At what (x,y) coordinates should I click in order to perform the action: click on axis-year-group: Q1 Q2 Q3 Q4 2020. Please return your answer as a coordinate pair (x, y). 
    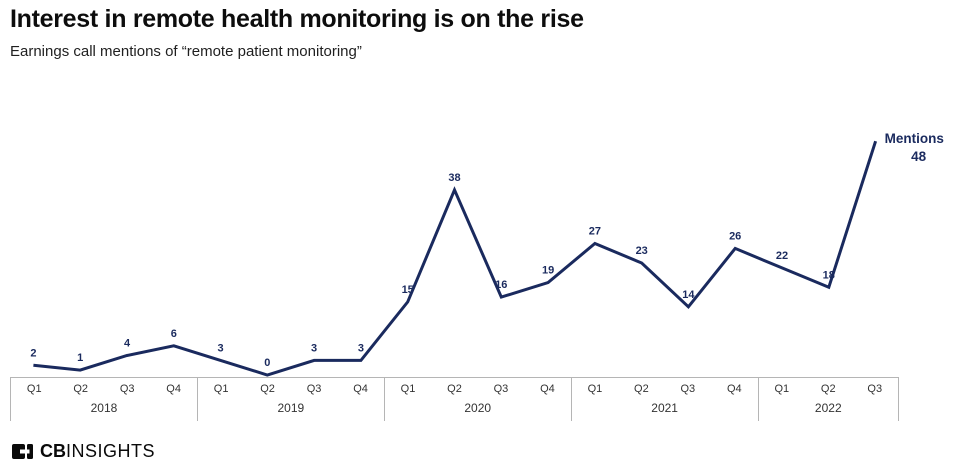
    Looking at the image, I should click on (477, 399).